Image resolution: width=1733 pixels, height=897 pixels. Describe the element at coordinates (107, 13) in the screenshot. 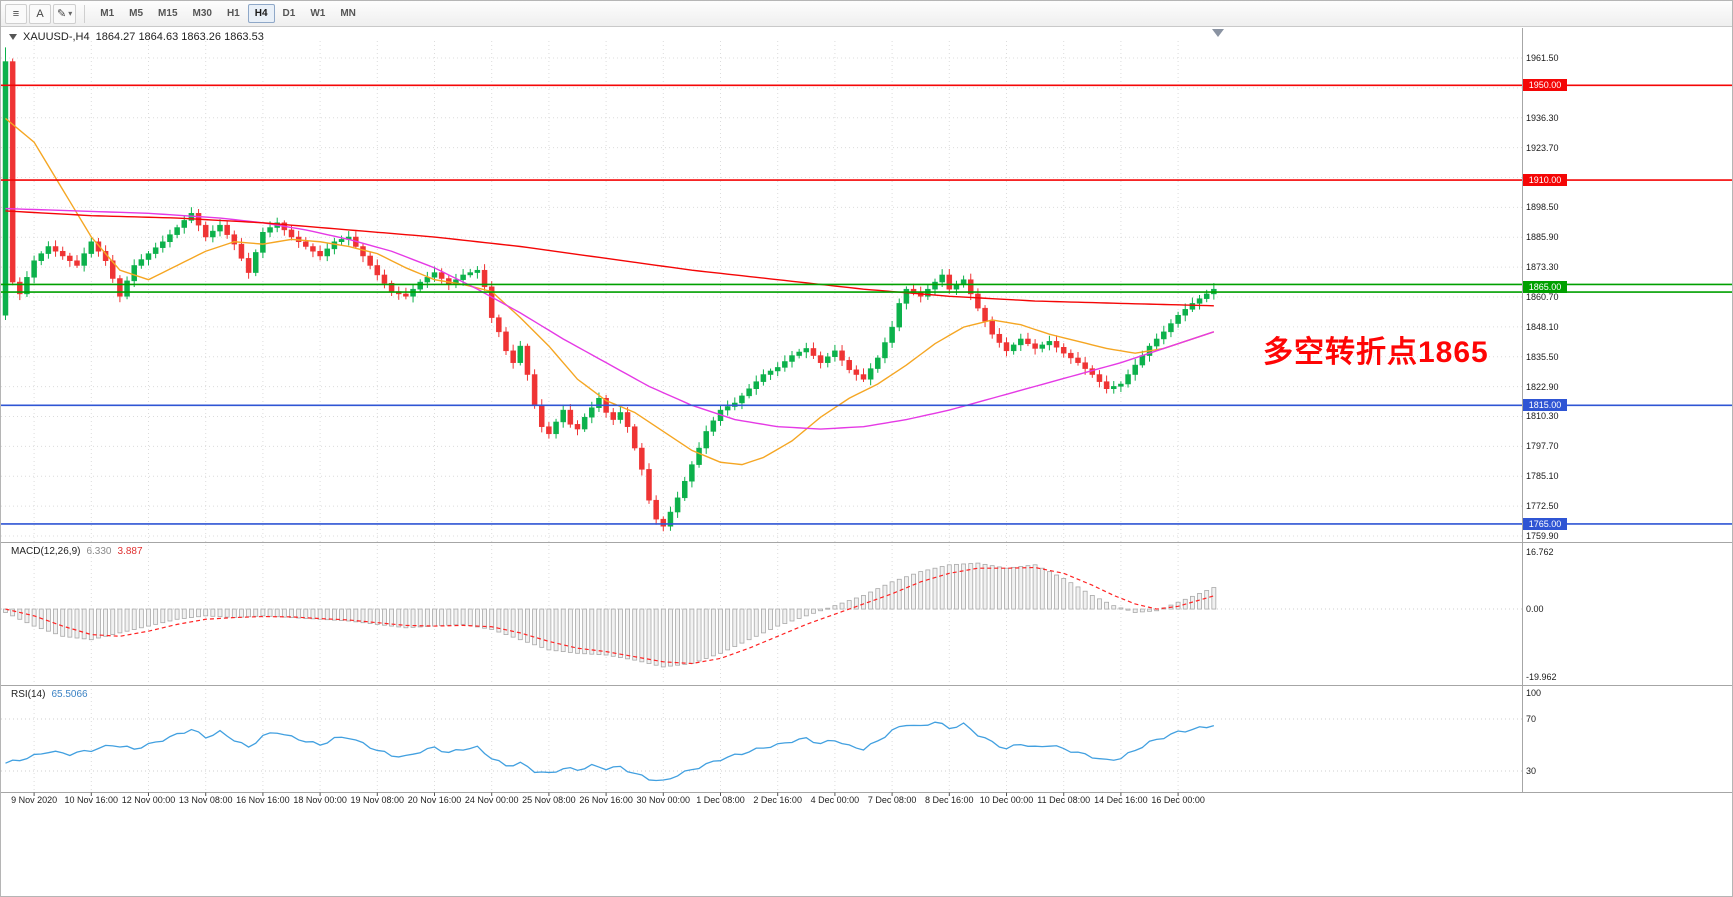

I see `tf-m1-button: M1` at that location.